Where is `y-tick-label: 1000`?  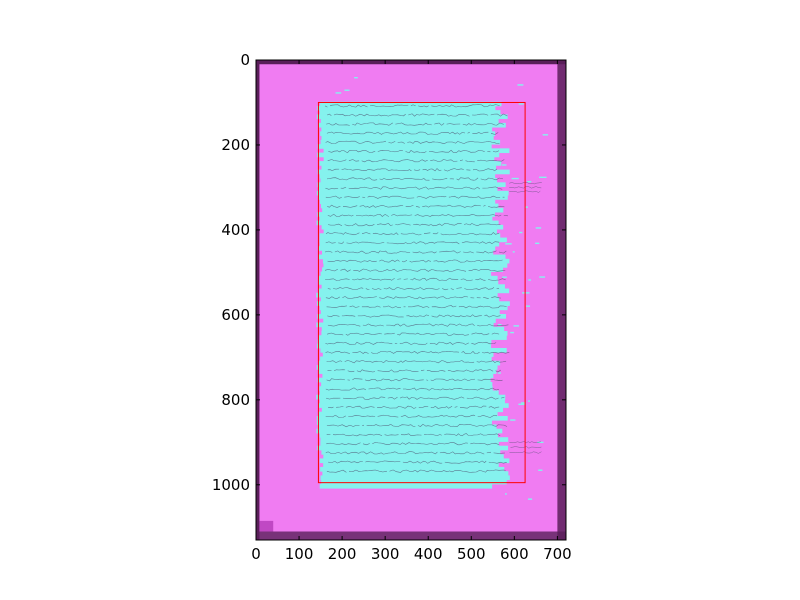 y-tick-label: 1000 is located at coordinates (231, 485).